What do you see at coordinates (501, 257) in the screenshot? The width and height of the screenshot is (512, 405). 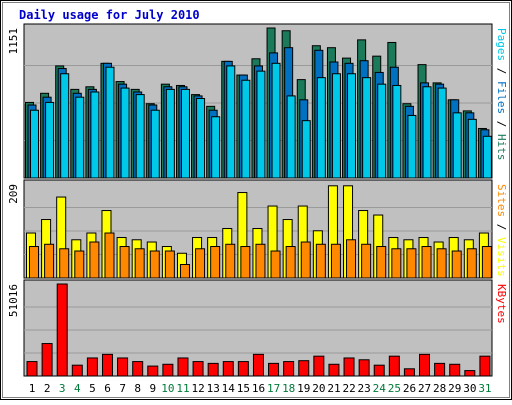 I see `legend-part: Visits` at bounding box center [501, 257].